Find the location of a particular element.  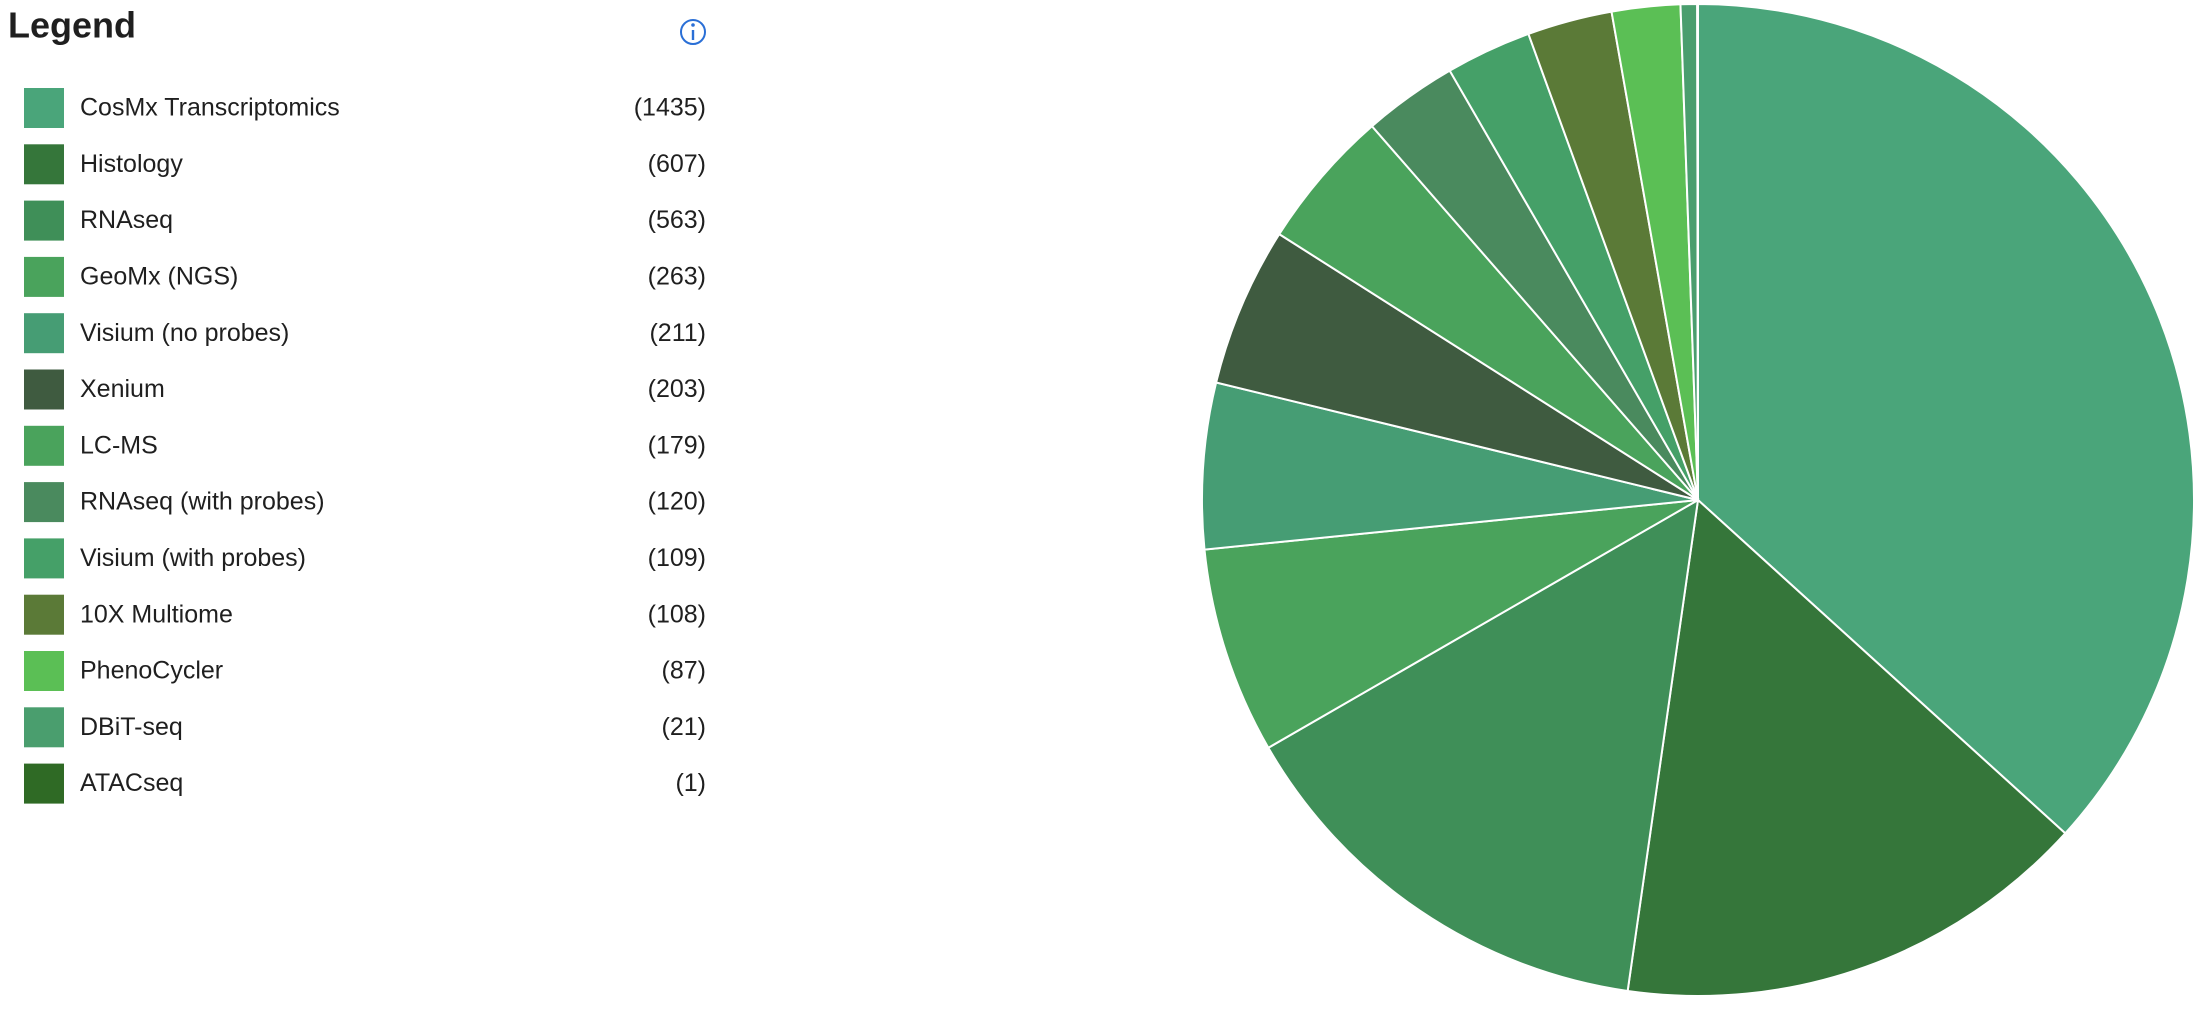

legend-label: LC-MS is located at coordinates (119, 445).